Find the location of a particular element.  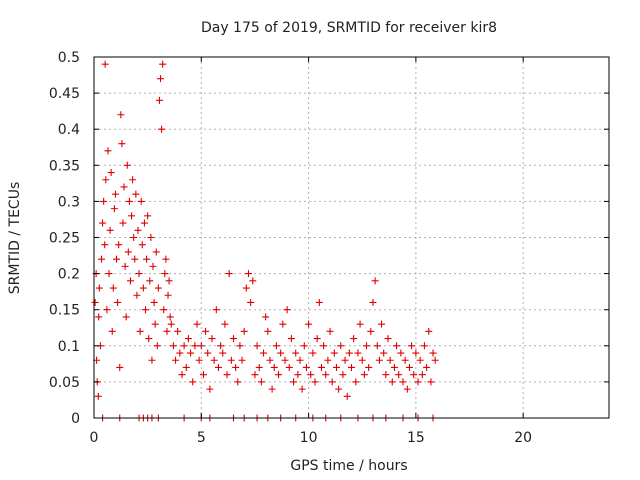

y-axis-label: SRMTID / TECUs is located at coordinates (15, 238).